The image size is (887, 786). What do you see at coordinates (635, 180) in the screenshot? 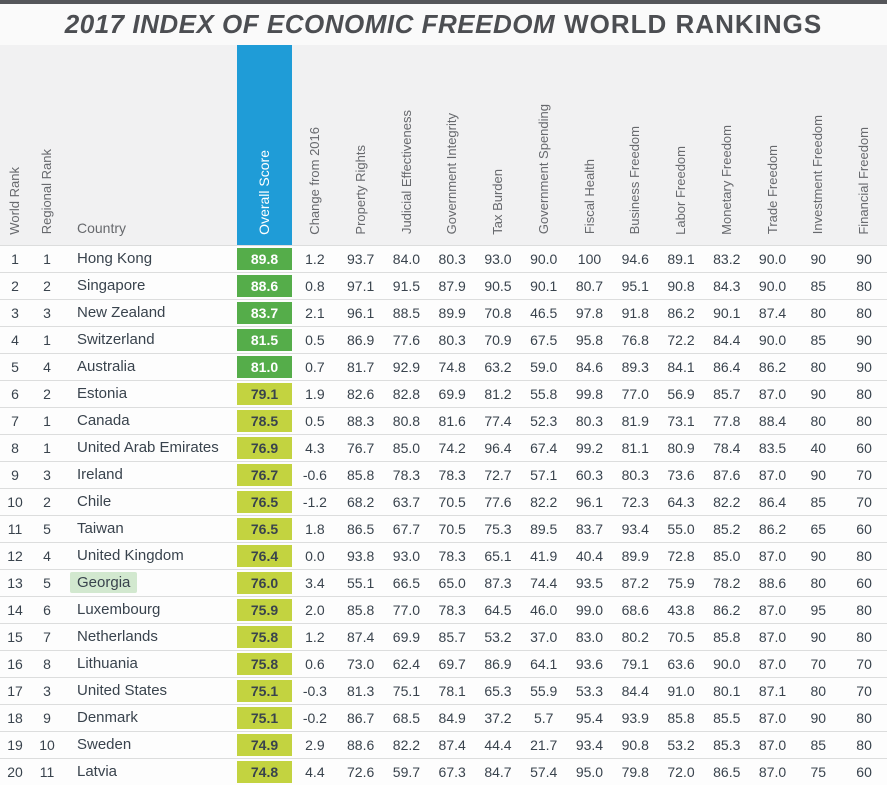
I see `col-header-label: Business Freedom` at bounding box center [635, 180].